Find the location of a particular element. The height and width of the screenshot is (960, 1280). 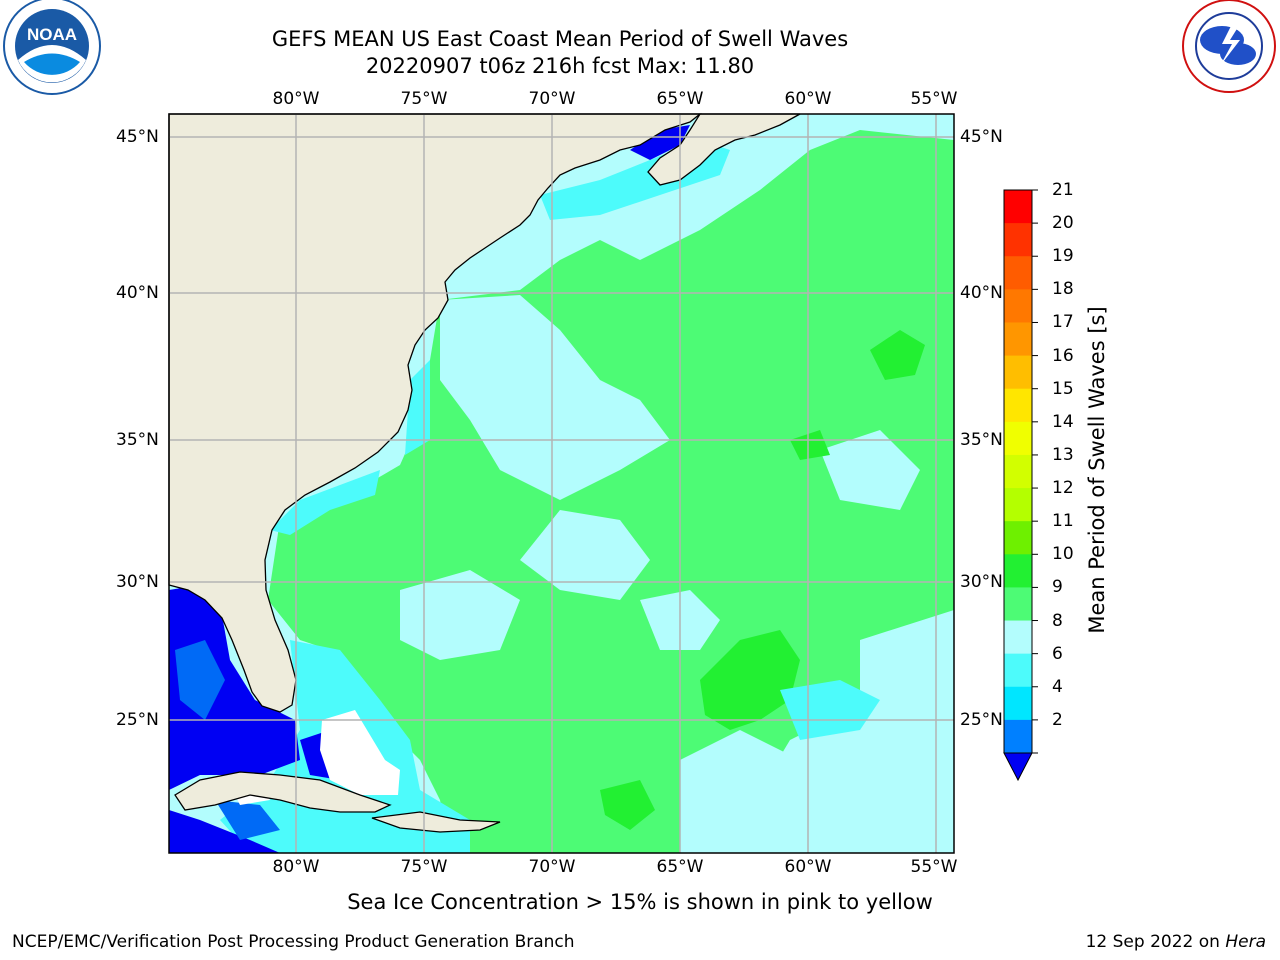

colorbar-tick-label: 11 is located at coordinates (1063, 521).